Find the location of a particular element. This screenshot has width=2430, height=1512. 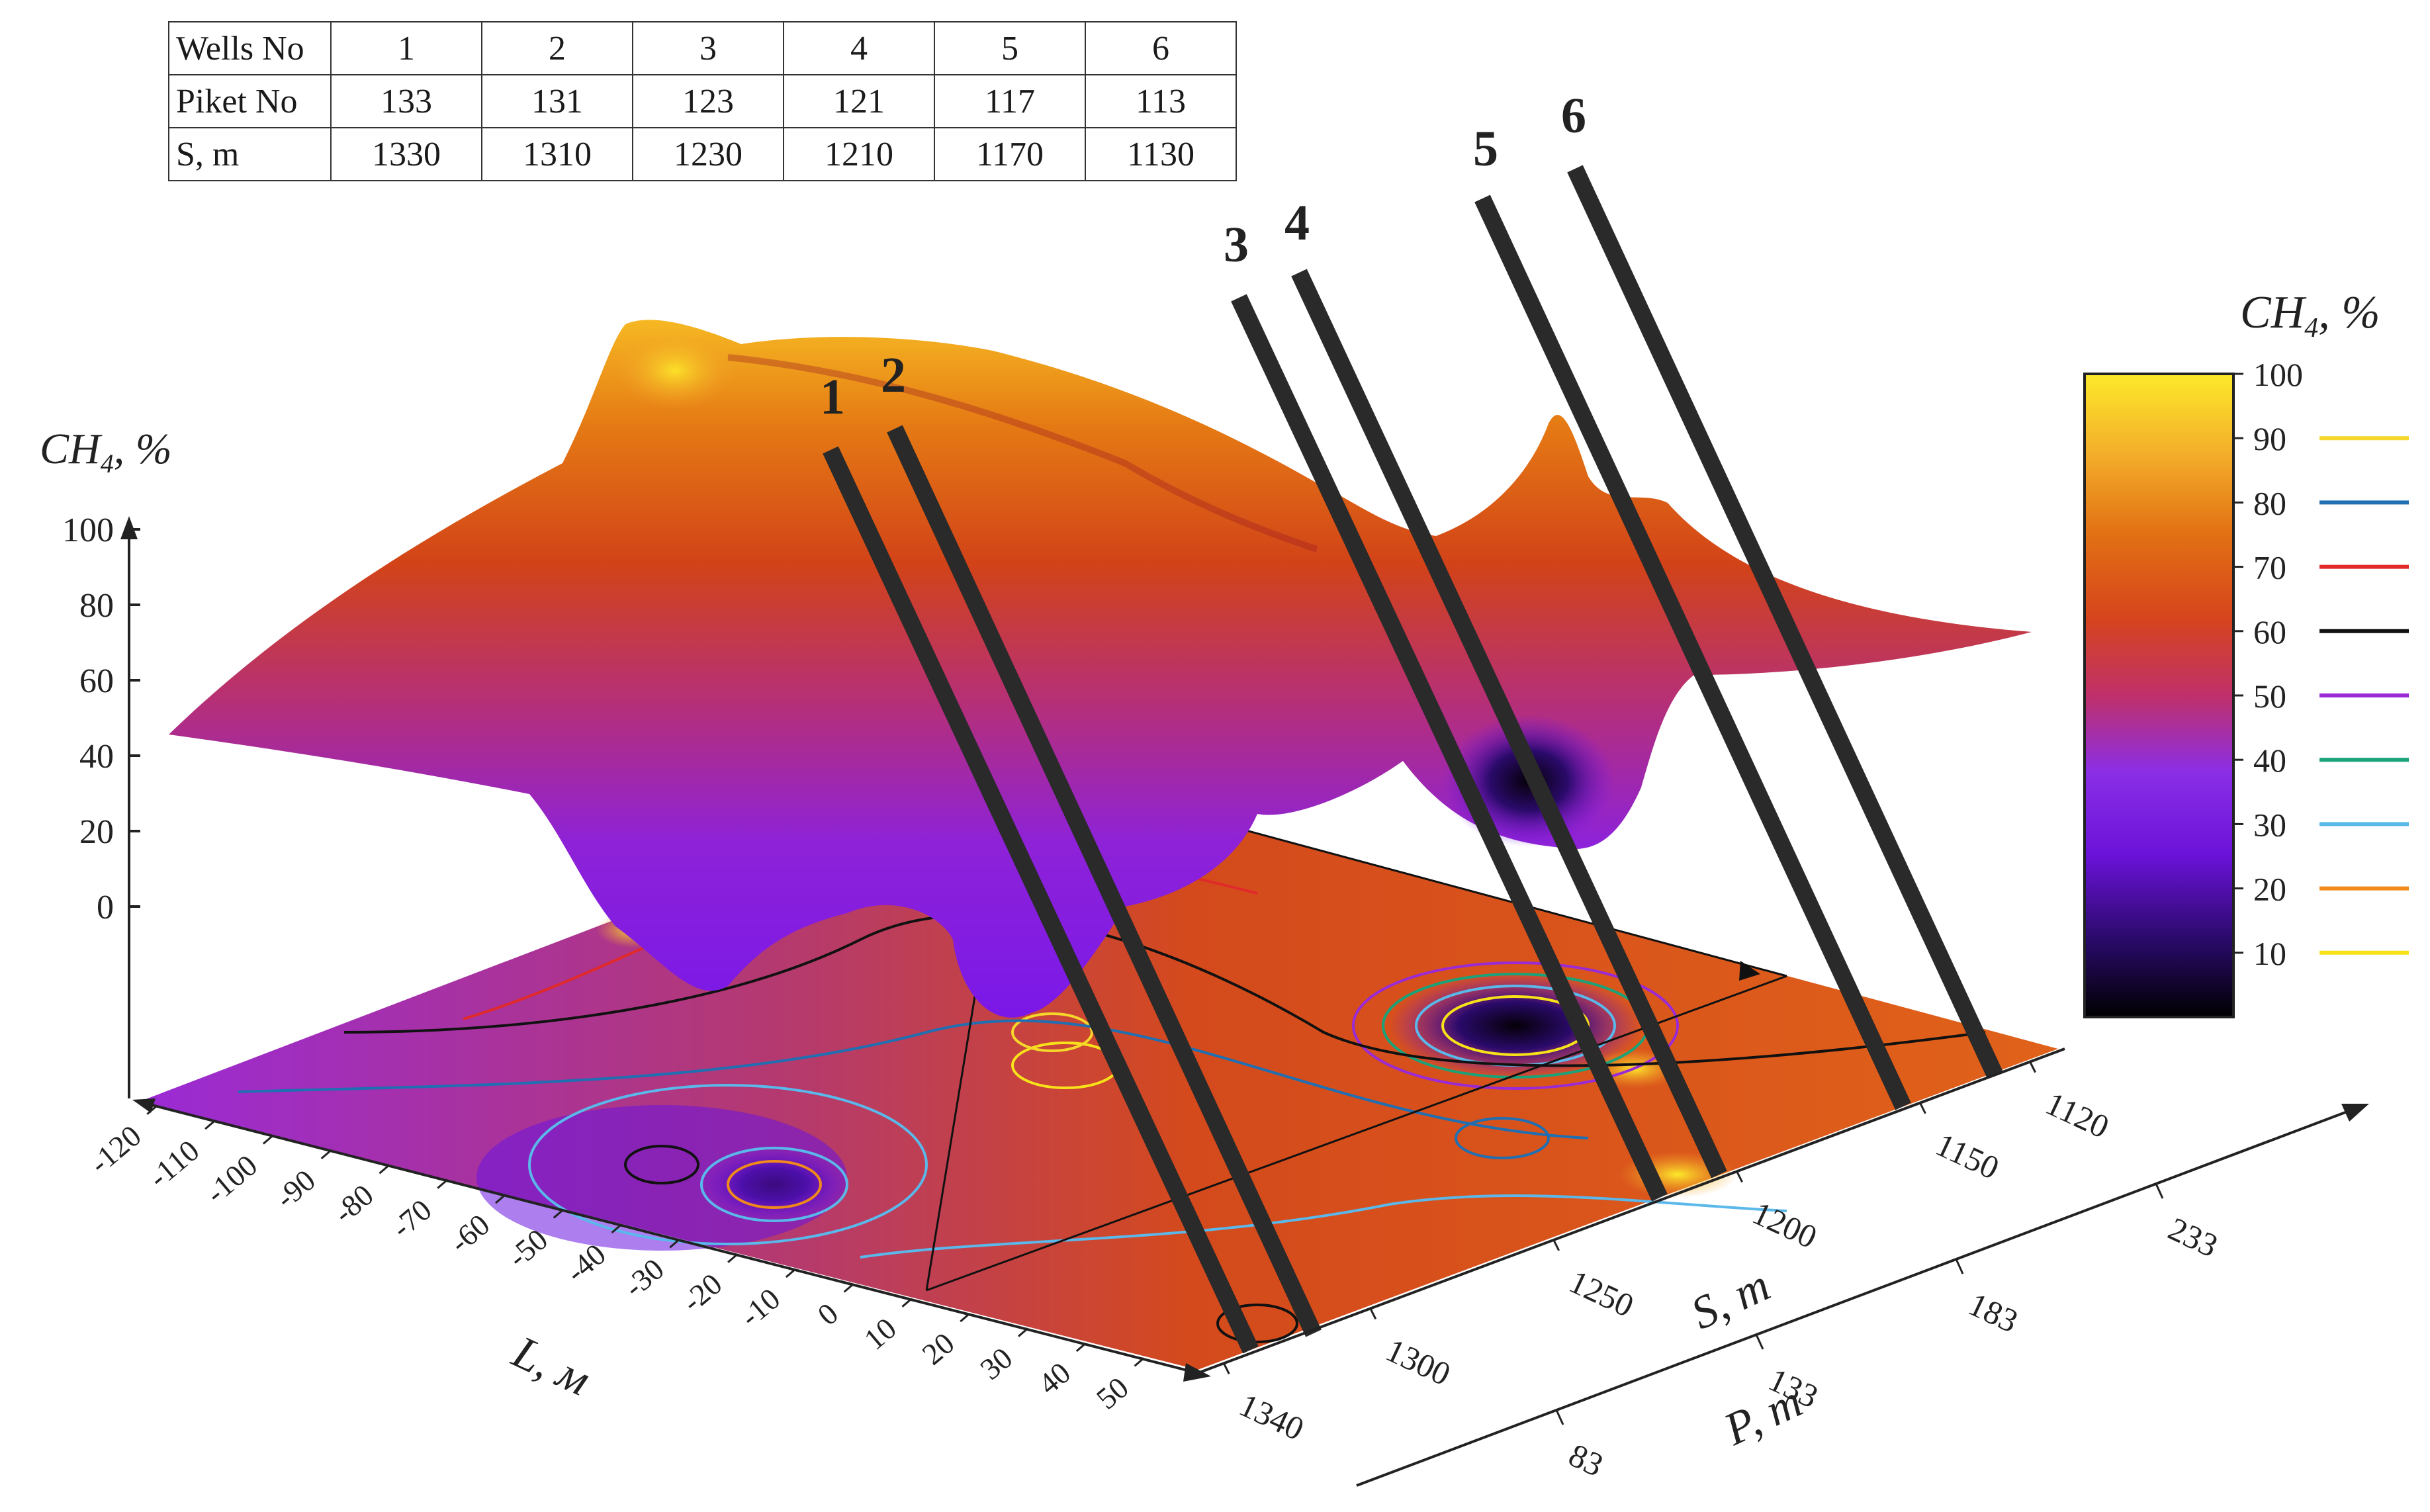

table-row: S, m 1330 1310 1230 1210 1170 1130 is located at coordinates (702, 154).